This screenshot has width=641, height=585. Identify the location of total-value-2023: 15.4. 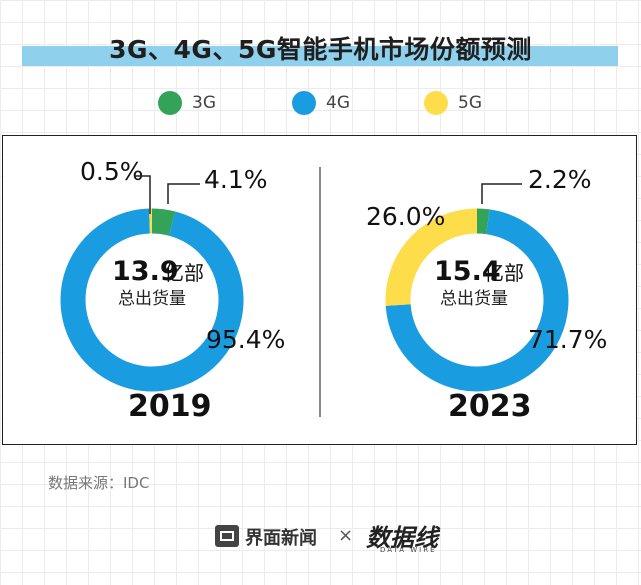
(467, 271).